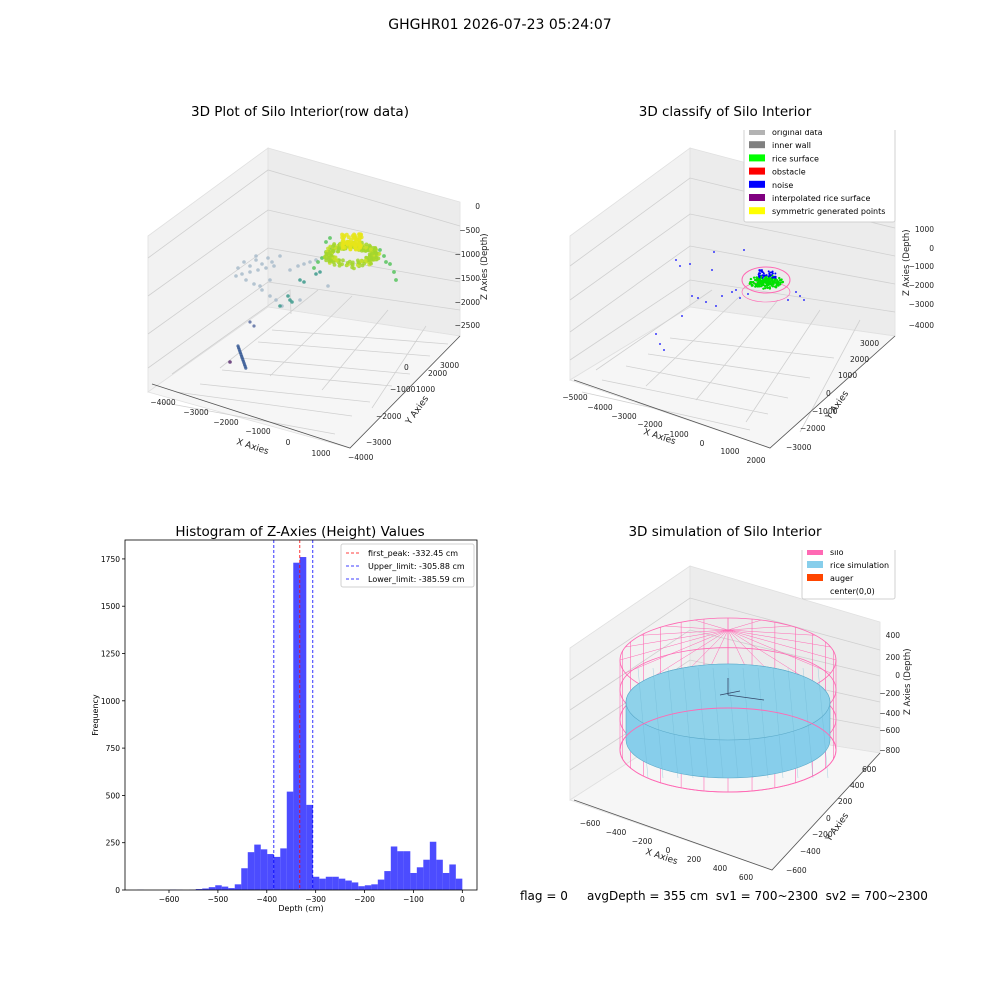 This screenshot has height=1000, width=1000. What do you see at coordinates (837, 553) in the screenshot?
I see `legend-label: silo` at bounding box center [837, 553].